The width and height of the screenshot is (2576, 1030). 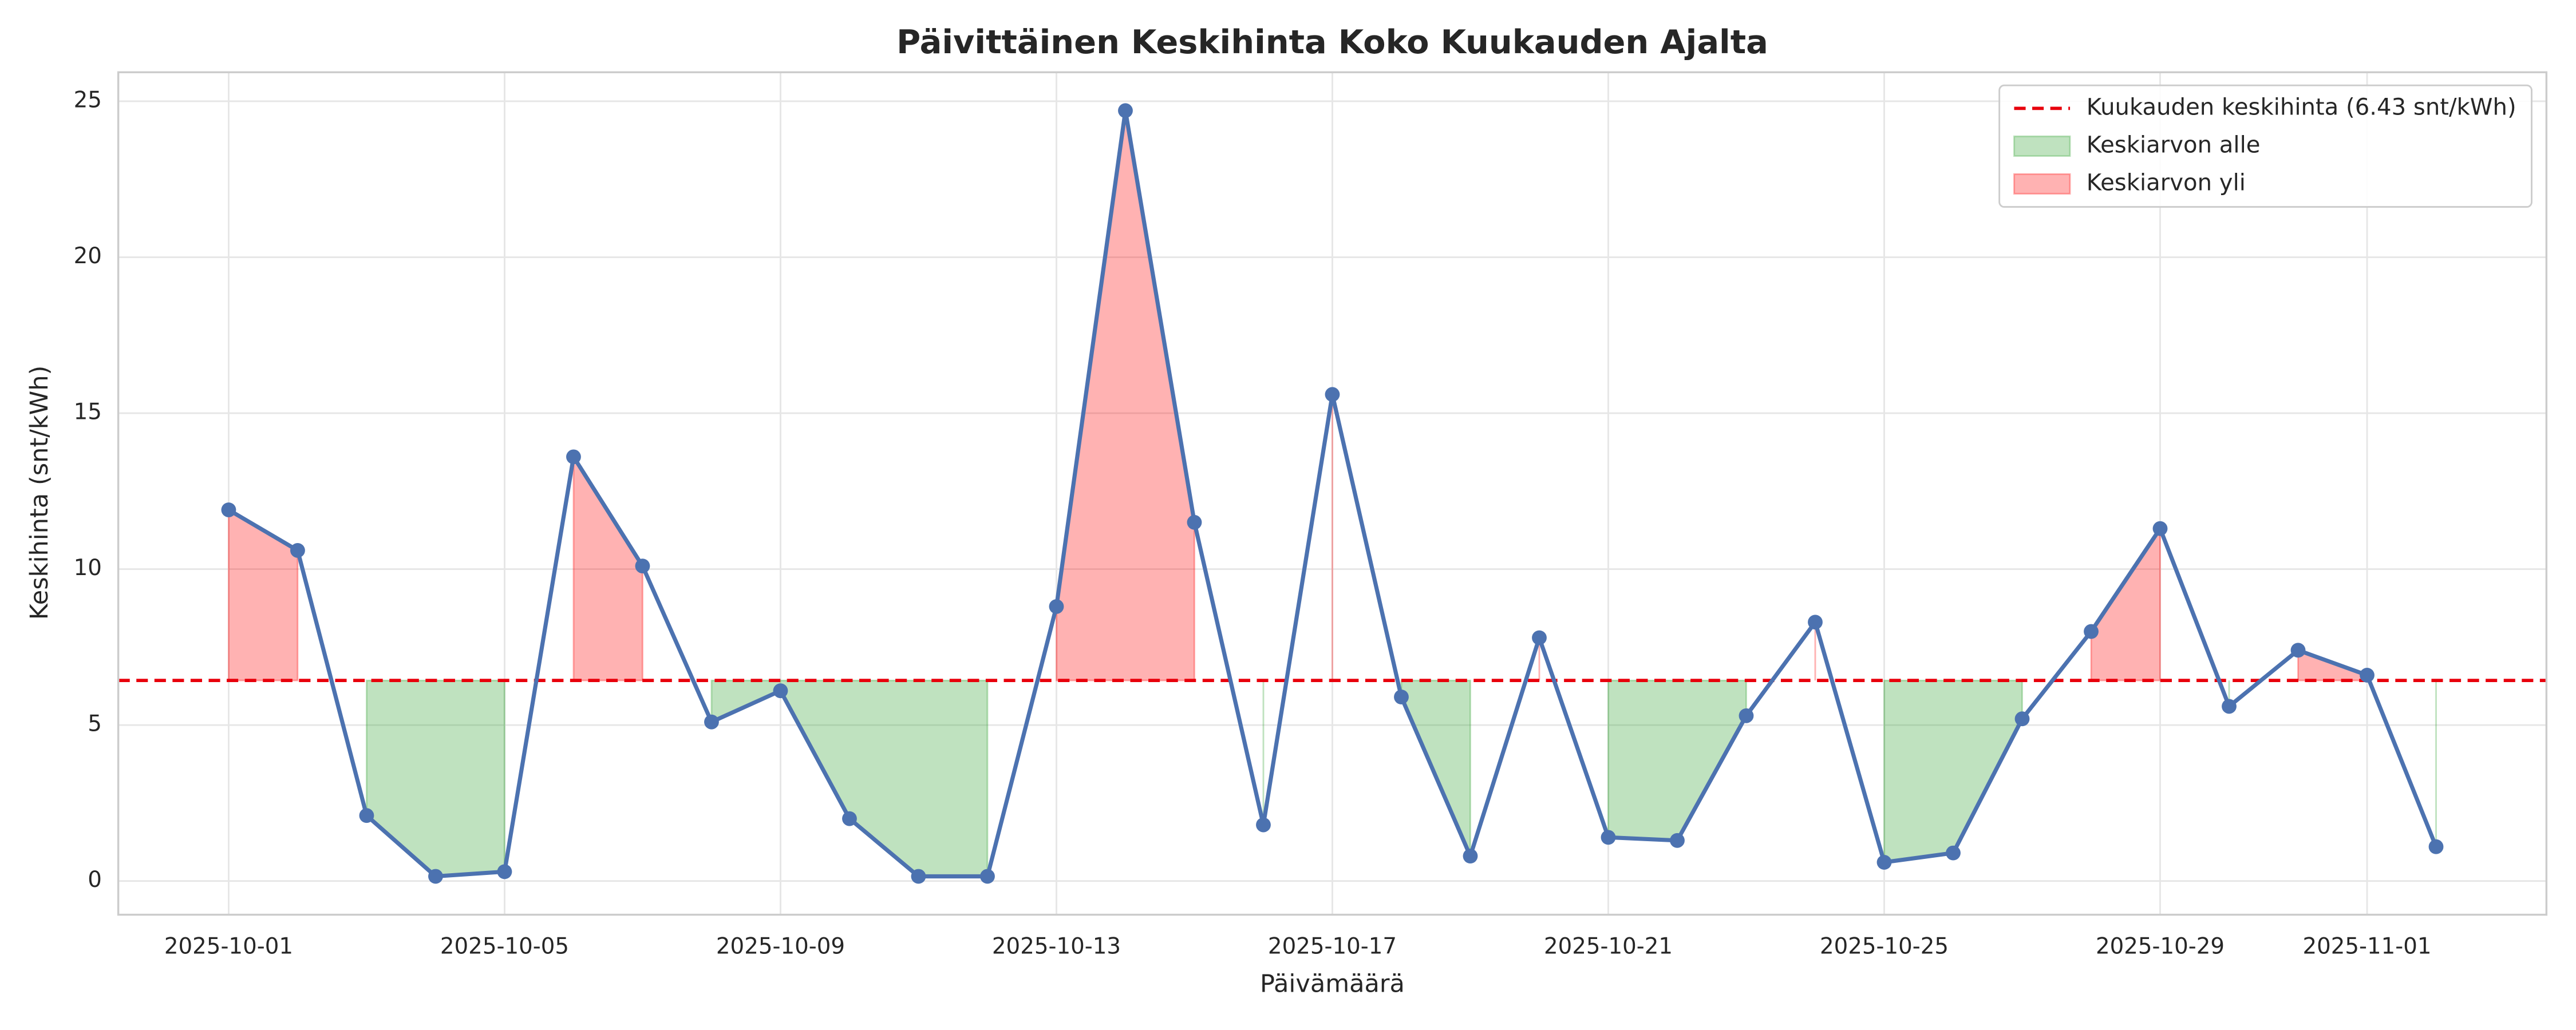 What do you see at coordinates (1332, 983) in the screenshot?
I see `x-axis-label: Päivämäärä` at bounding box center [1332, 983].